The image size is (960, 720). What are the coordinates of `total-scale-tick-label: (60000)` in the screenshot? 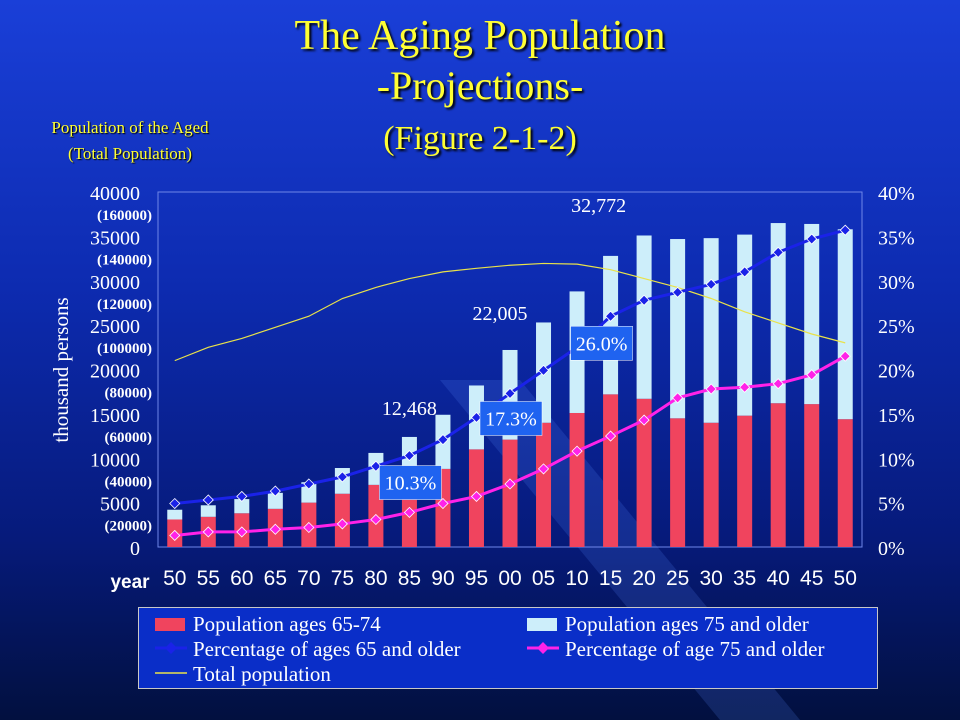 It's located at (129, 438).